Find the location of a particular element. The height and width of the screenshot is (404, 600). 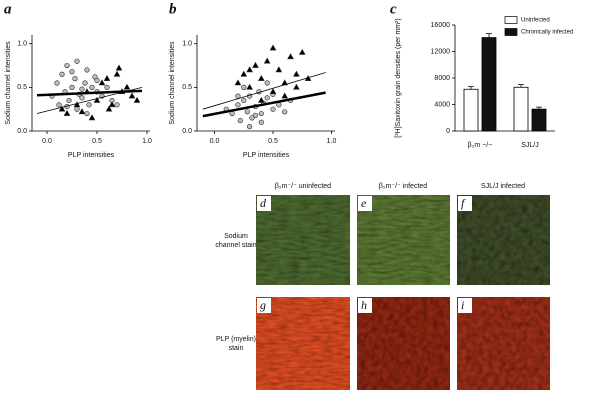

panel-letter: i is located at coordinates (462, 305).